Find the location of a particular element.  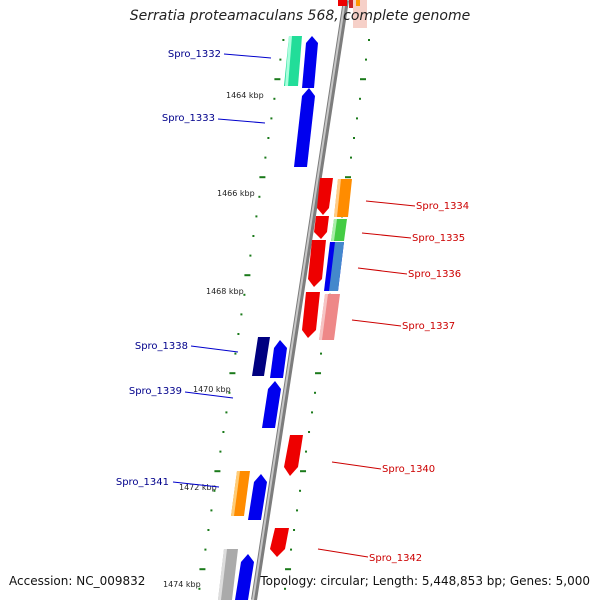

gene-clipped-bottom-left is located at coordinates (236, 574).